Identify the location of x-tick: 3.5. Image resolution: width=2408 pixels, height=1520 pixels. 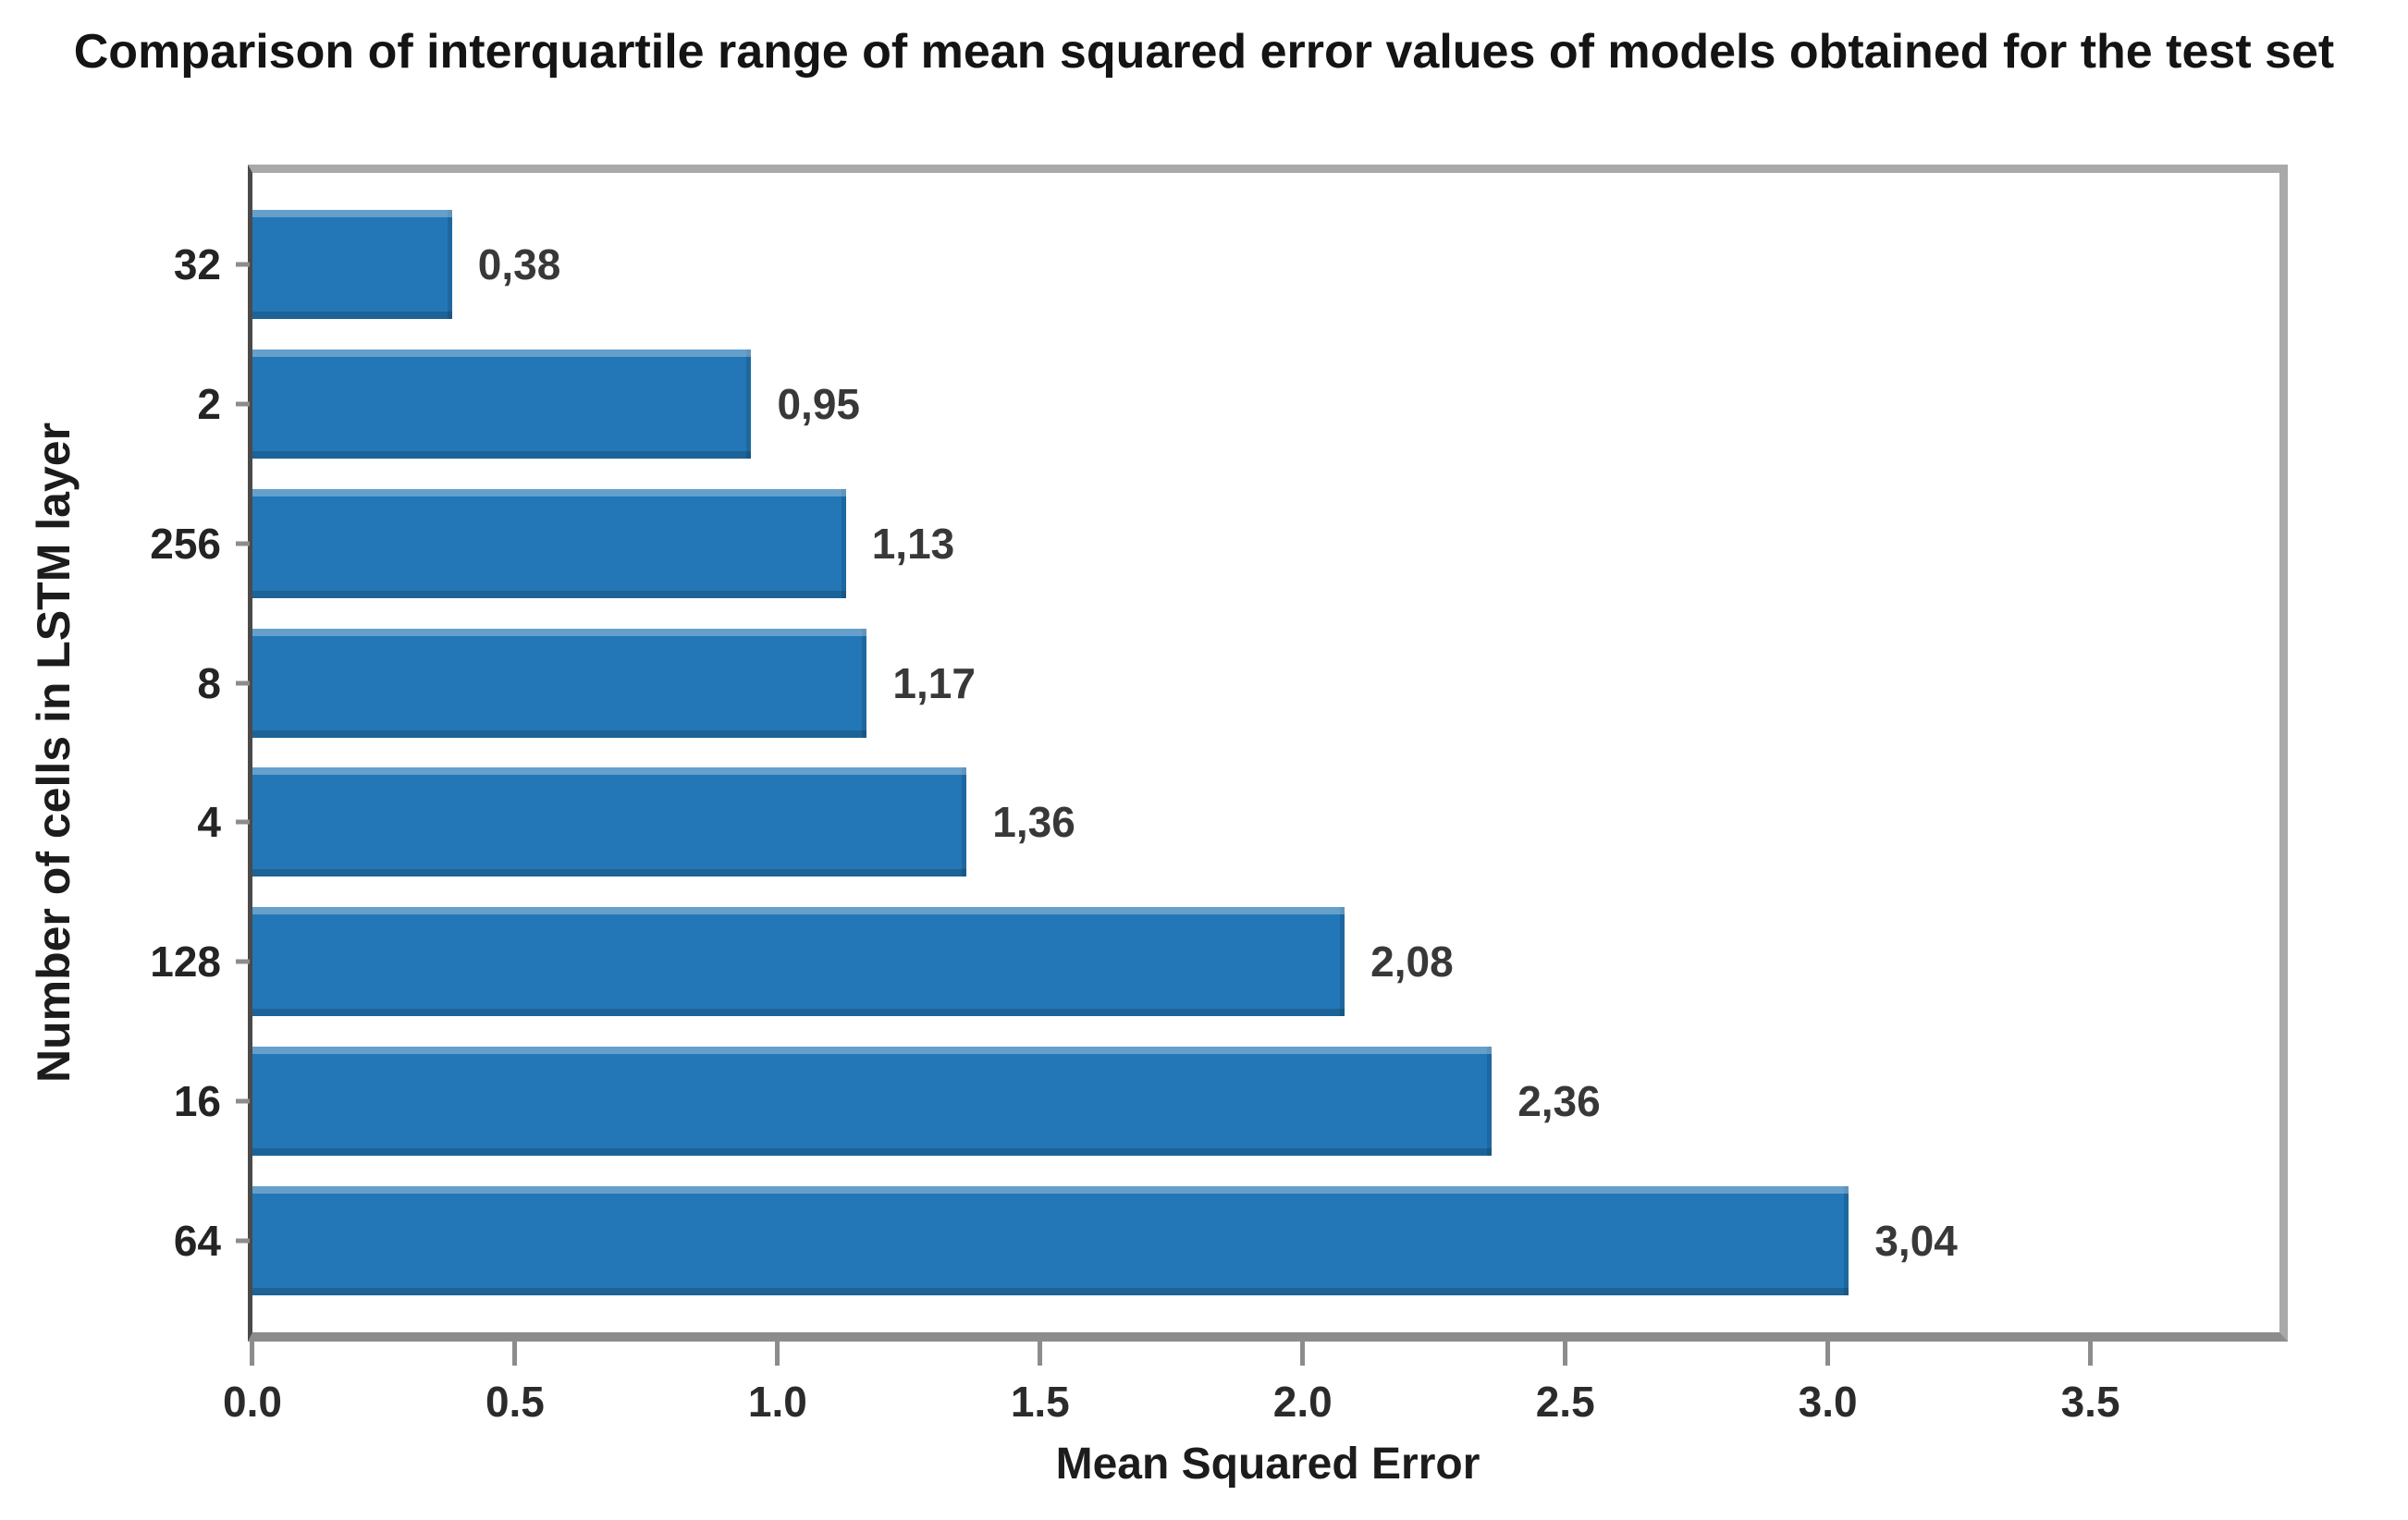
(2090, 1384).